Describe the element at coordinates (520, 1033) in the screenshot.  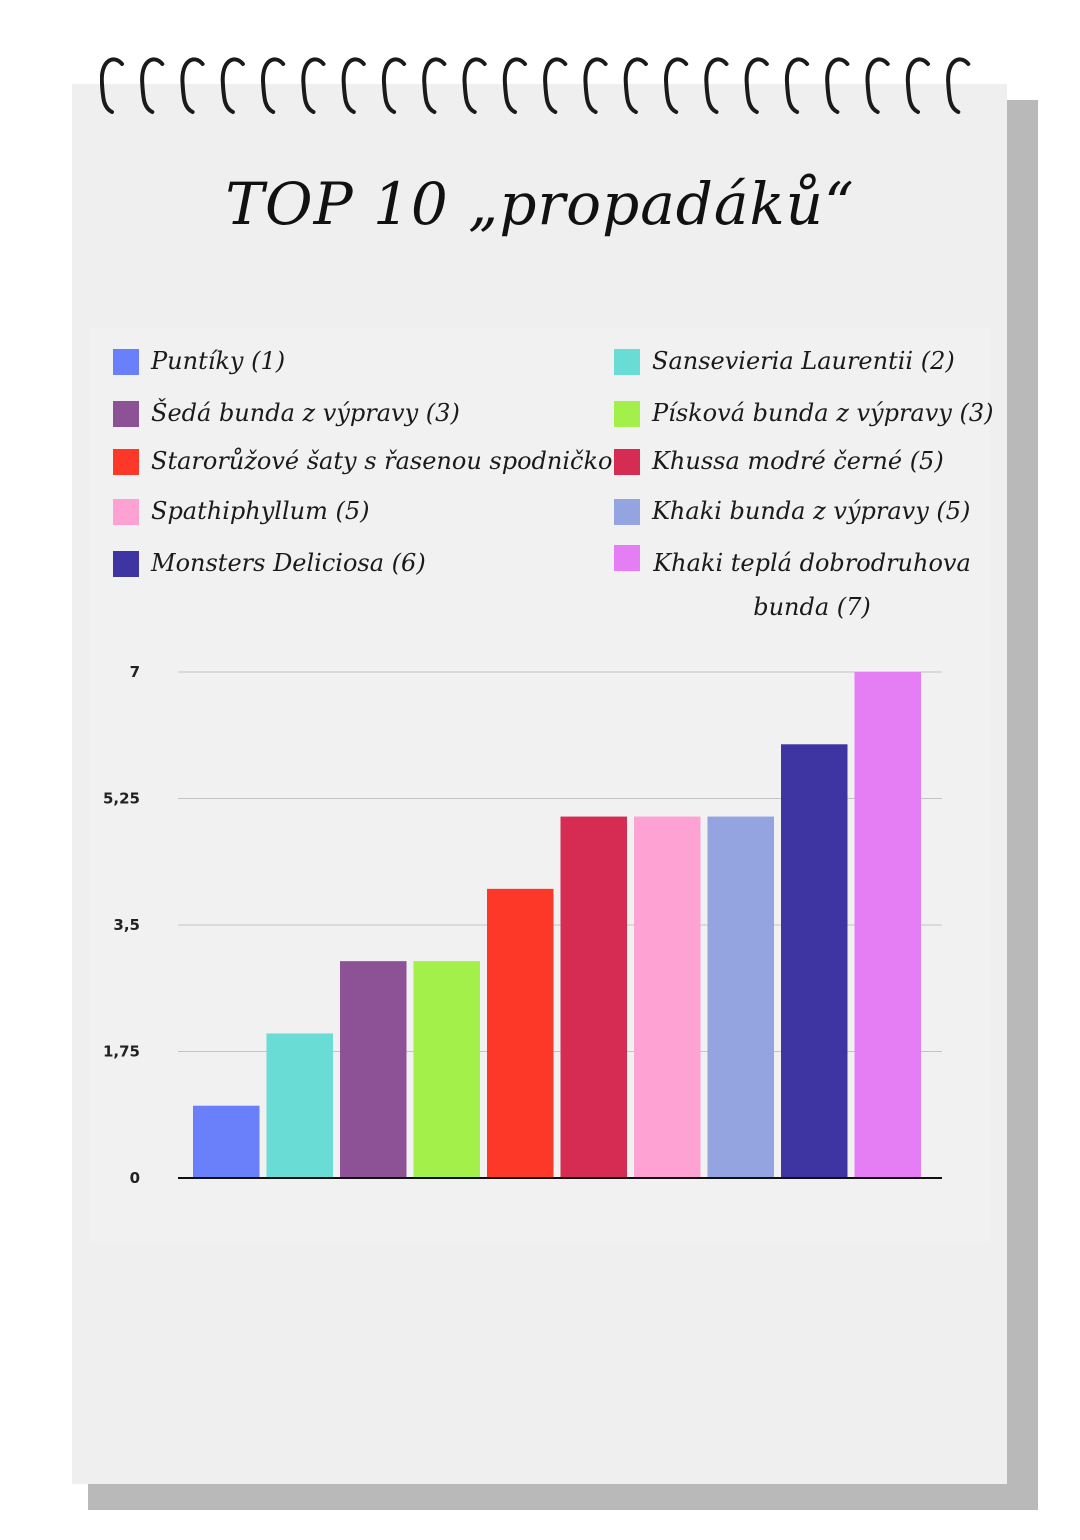
I see `bar: Starorůžové šaty s řasenou spodničkou: 4` at that location.